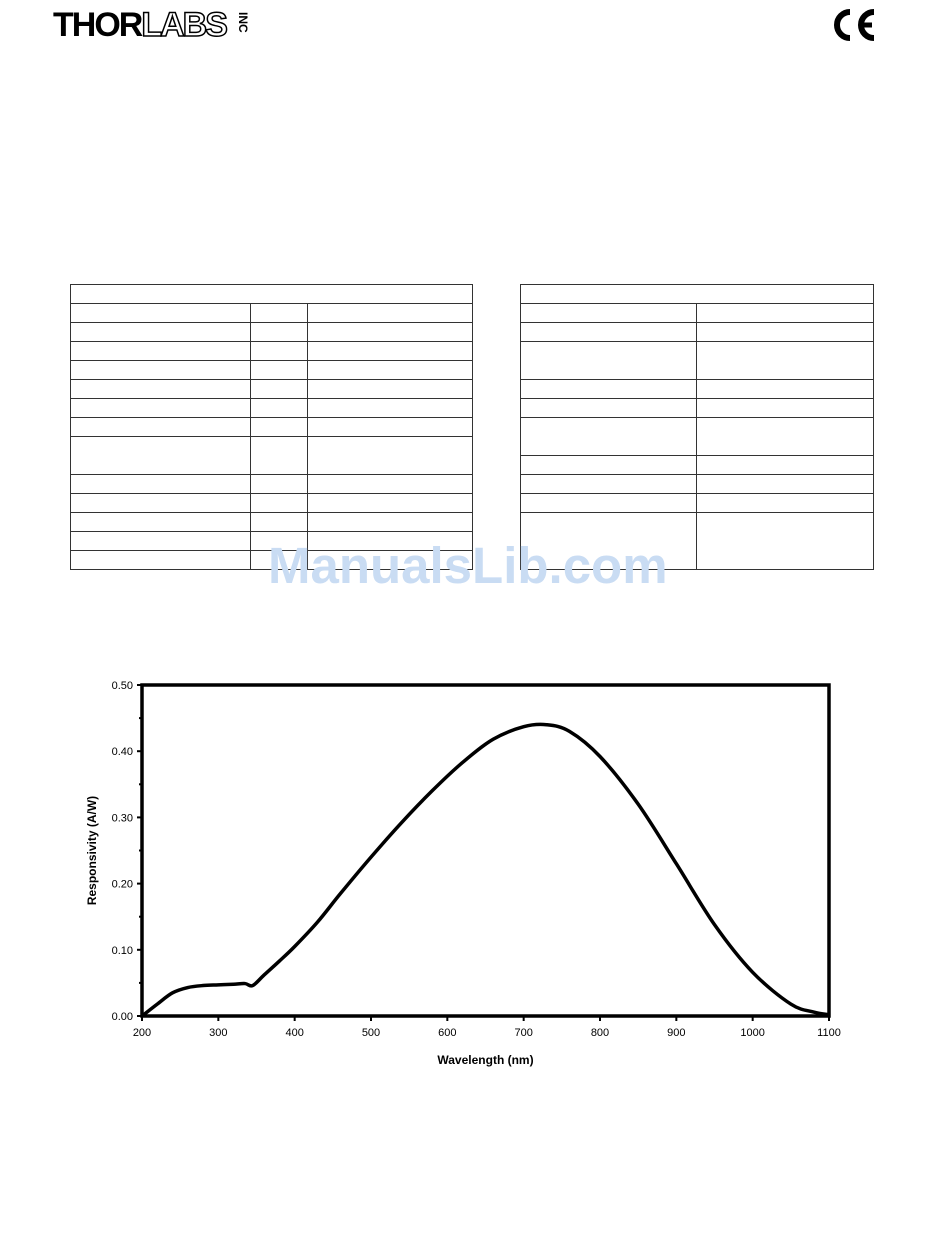 This screenshot has height=1241, width=950. I want to click on x-tick-label: 1100, so click(829, 1033).